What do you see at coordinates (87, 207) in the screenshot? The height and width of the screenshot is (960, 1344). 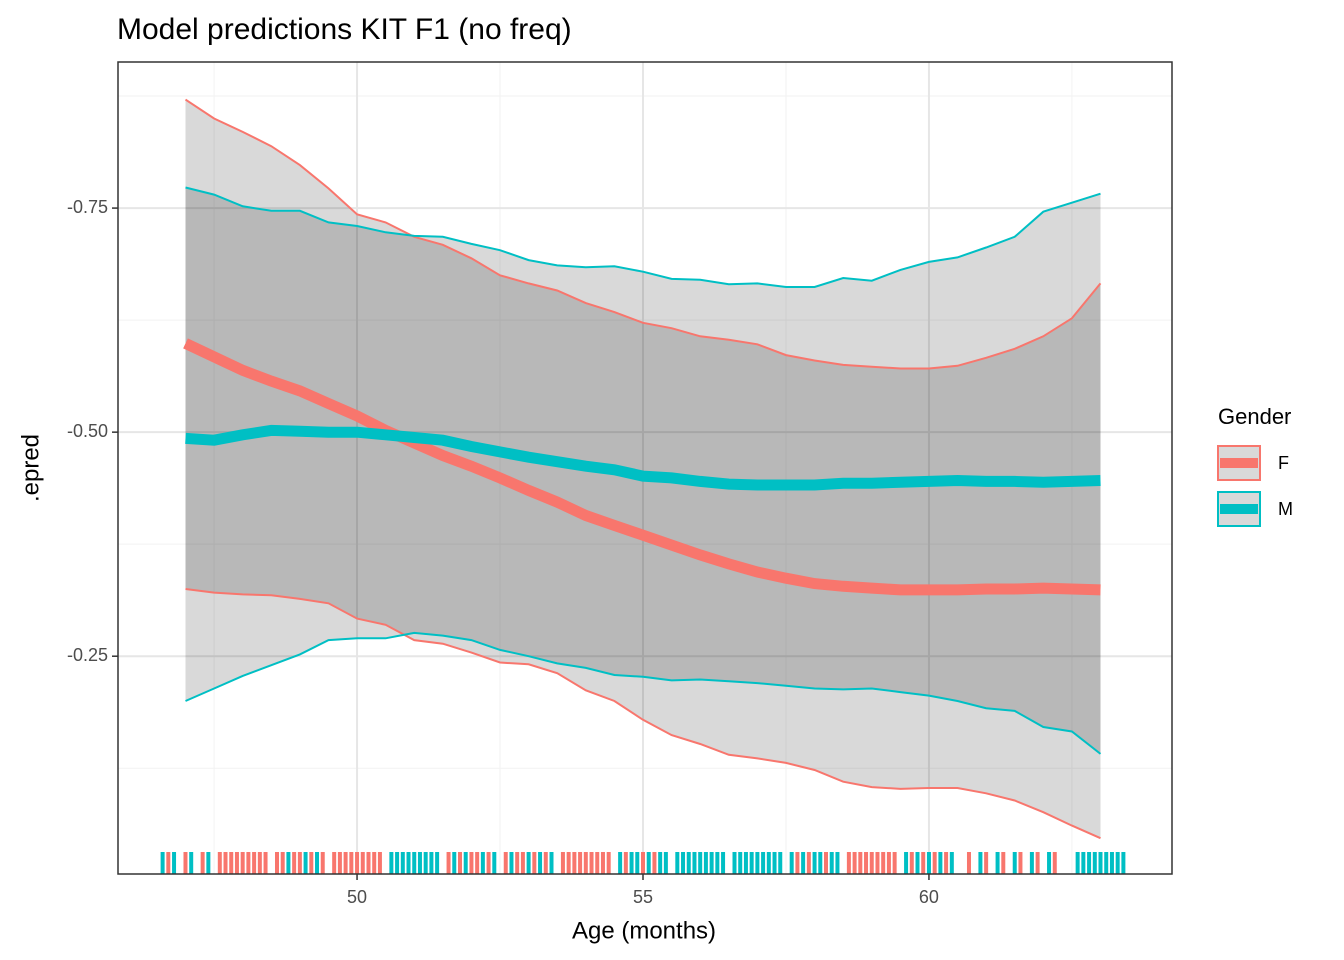 I see `y-tick-label: -0.75` at bounding box center [87, 207].